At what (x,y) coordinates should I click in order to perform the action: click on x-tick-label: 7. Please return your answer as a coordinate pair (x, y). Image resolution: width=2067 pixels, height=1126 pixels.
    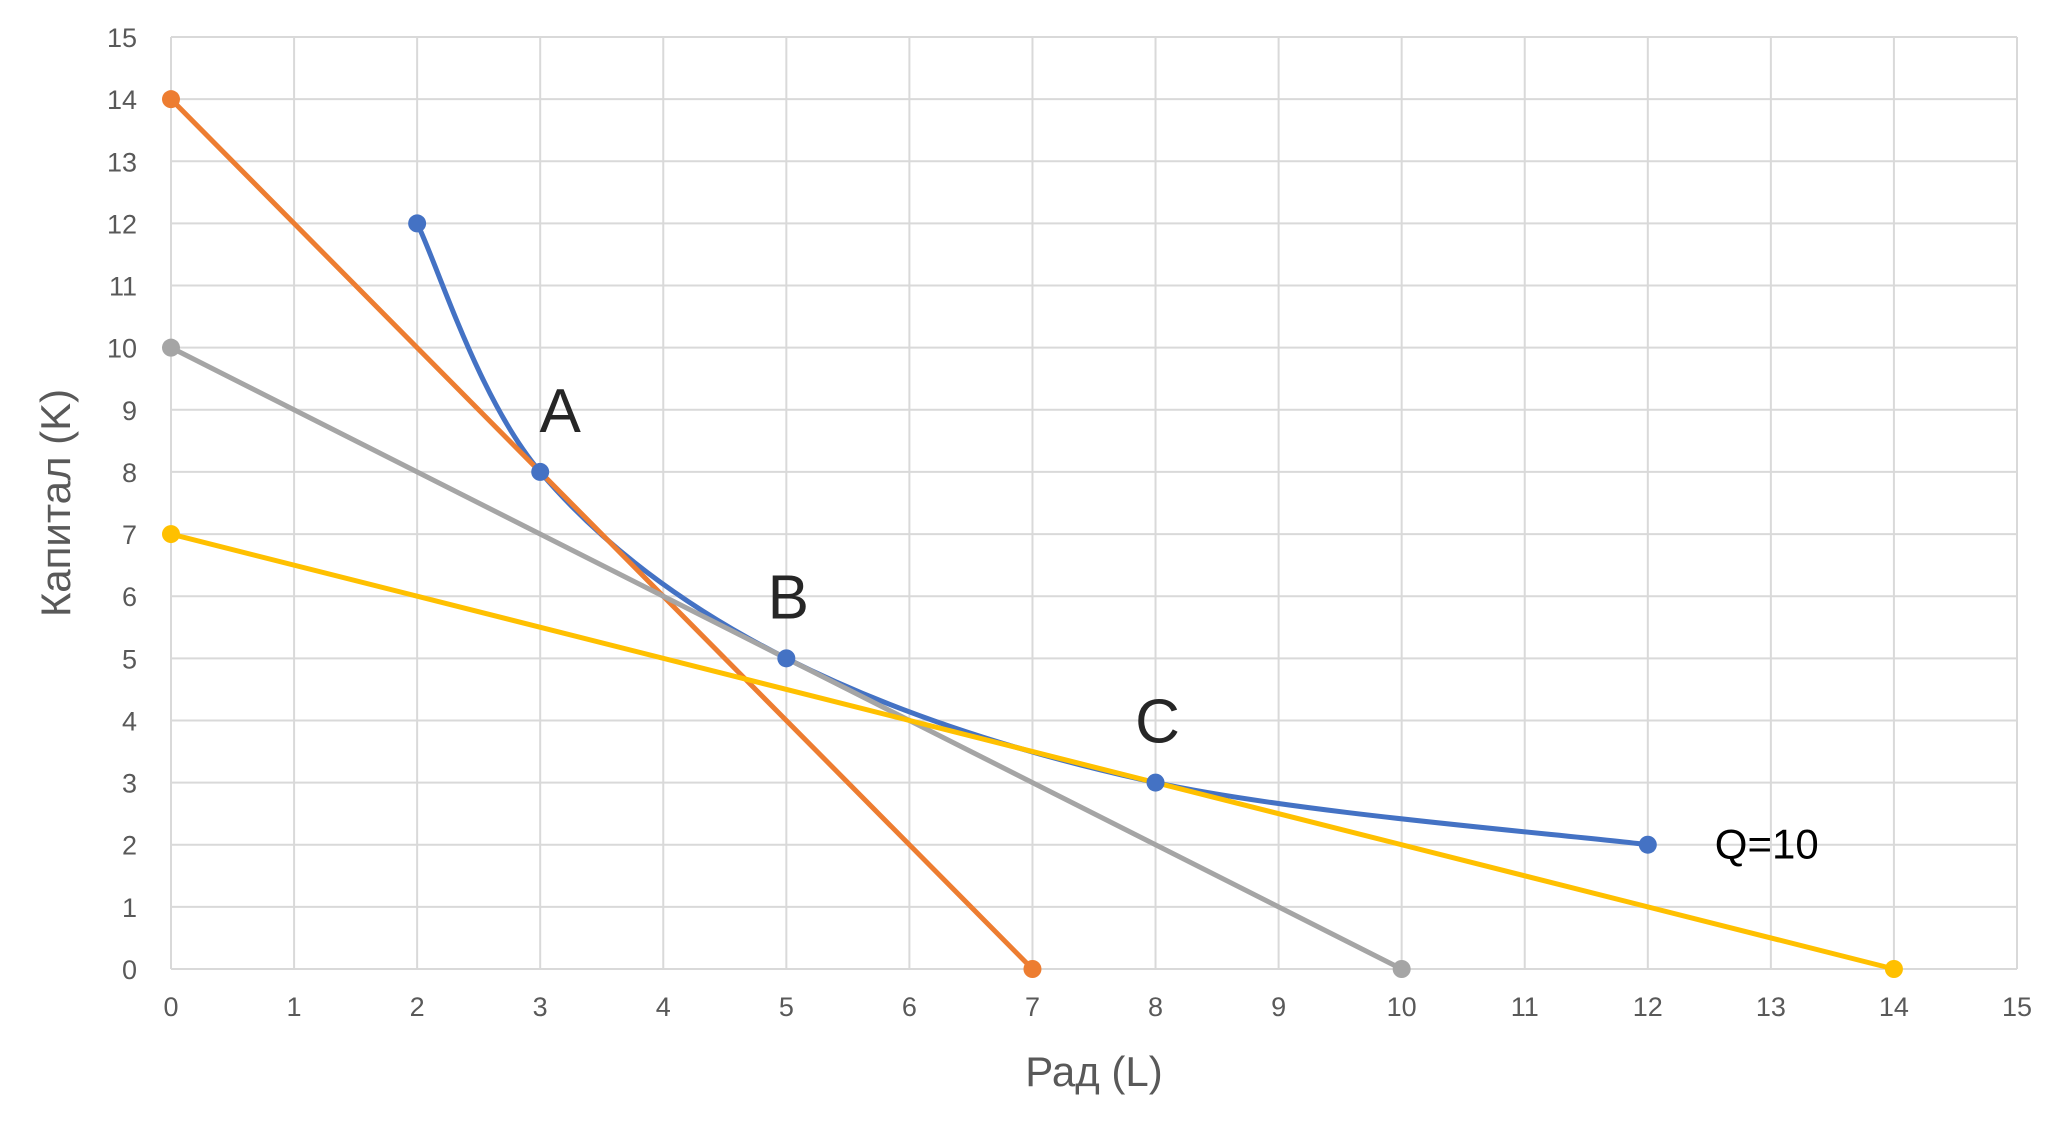
    Looking at the image, I should click on (1032, 1007).